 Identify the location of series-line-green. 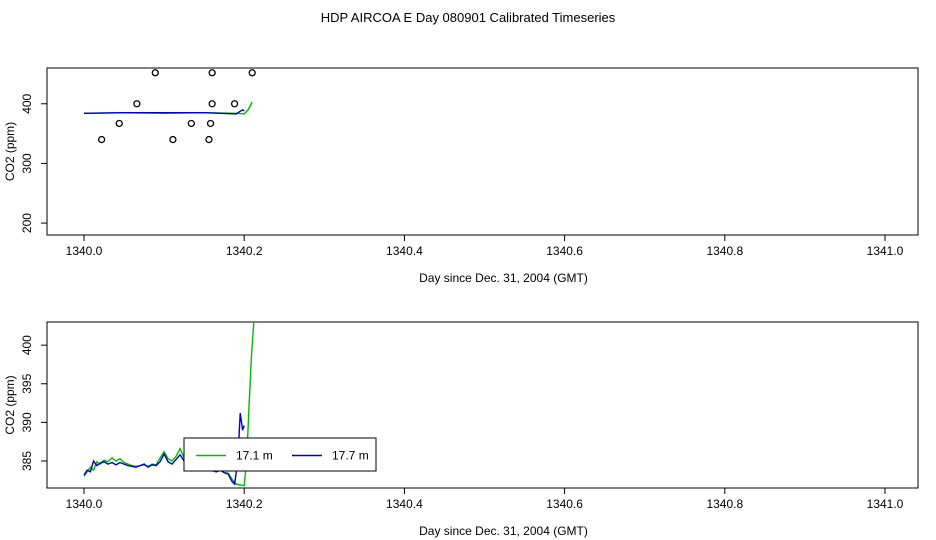
(169, 404).